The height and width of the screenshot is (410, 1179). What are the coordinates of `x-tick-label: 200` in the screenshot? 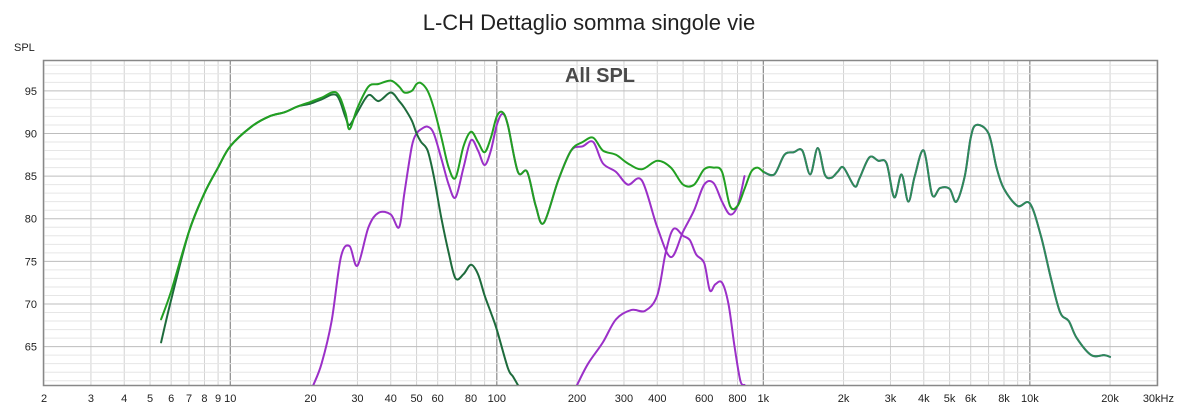 It's located at (577, 399).